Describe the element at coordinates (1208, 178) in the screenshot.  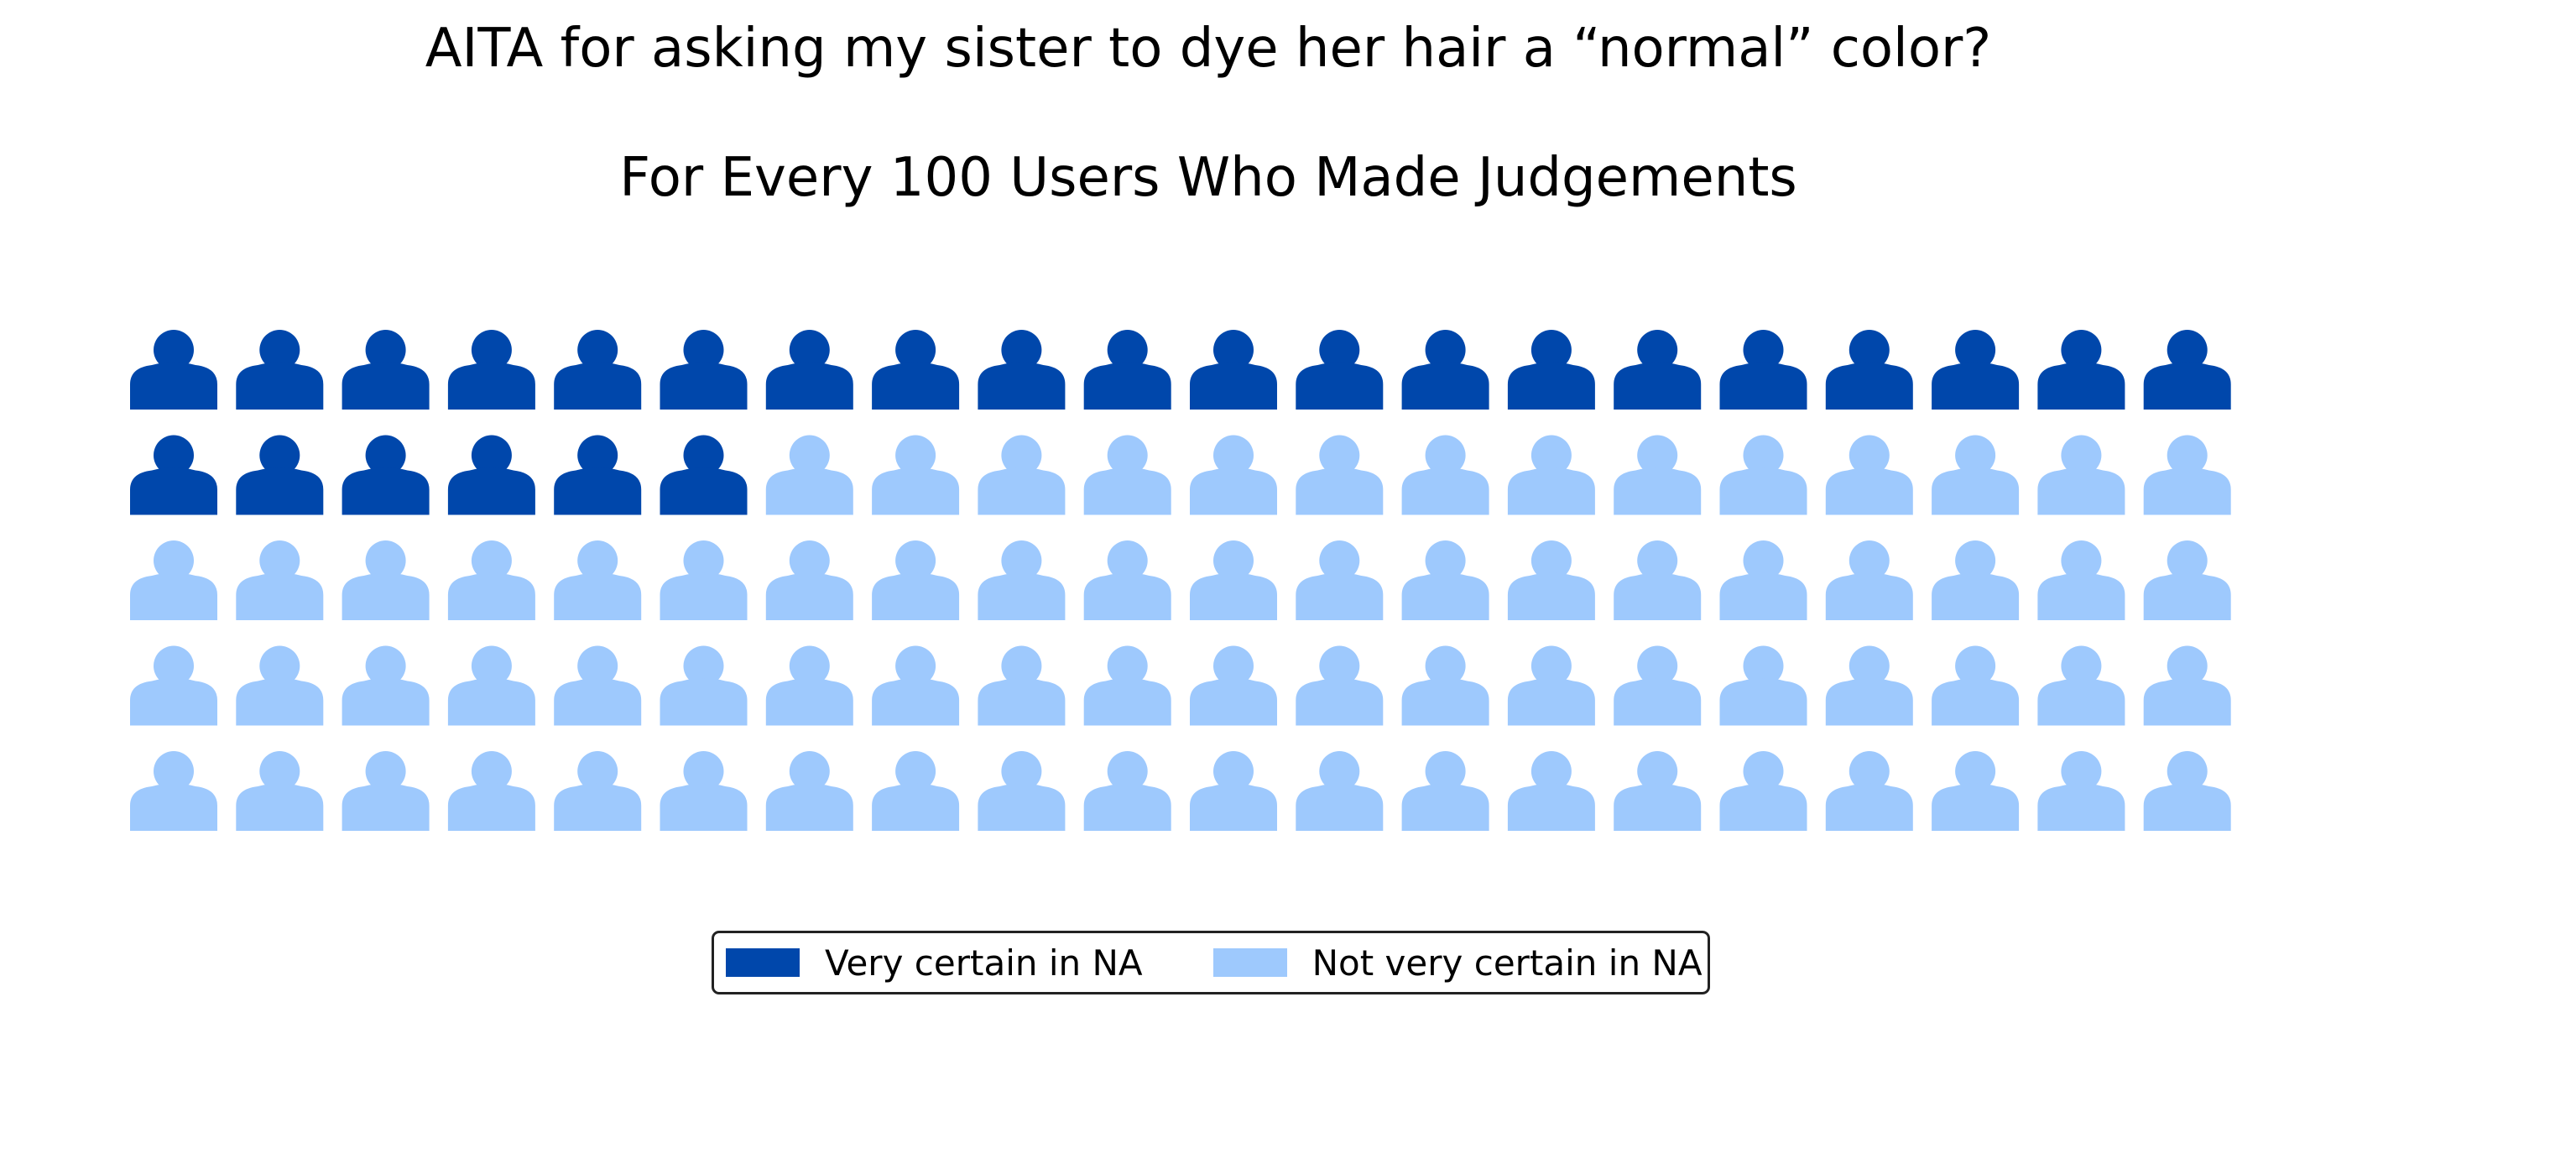
I see `chart-subtitle: For Every 100 Users Who Made Judgements` at that location.